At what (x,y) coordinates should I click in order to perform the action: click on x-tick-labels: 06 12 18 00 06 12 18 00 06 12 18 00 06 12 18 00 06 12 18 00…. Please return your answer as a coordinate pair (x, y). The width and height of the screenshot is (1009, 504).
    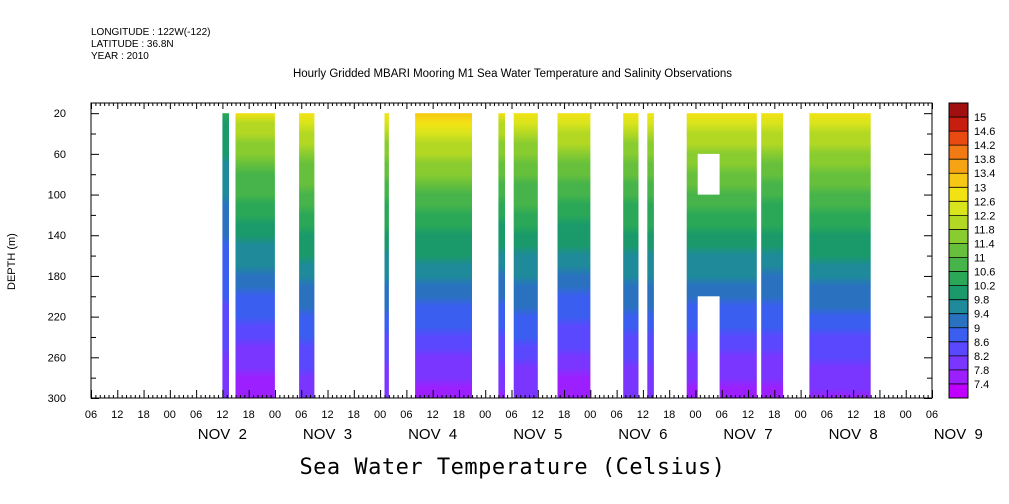
    Looking at the image, I should click on (511, 415).